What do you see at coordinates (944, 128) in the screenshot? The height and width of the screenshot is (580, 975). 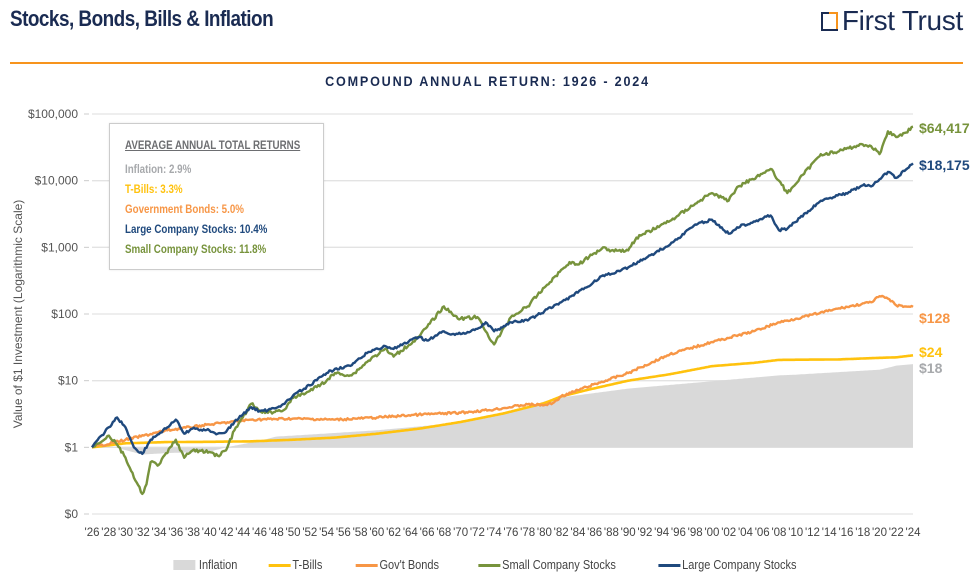 I see `end-label-small: $64,417` at bounding box center [944, 128].